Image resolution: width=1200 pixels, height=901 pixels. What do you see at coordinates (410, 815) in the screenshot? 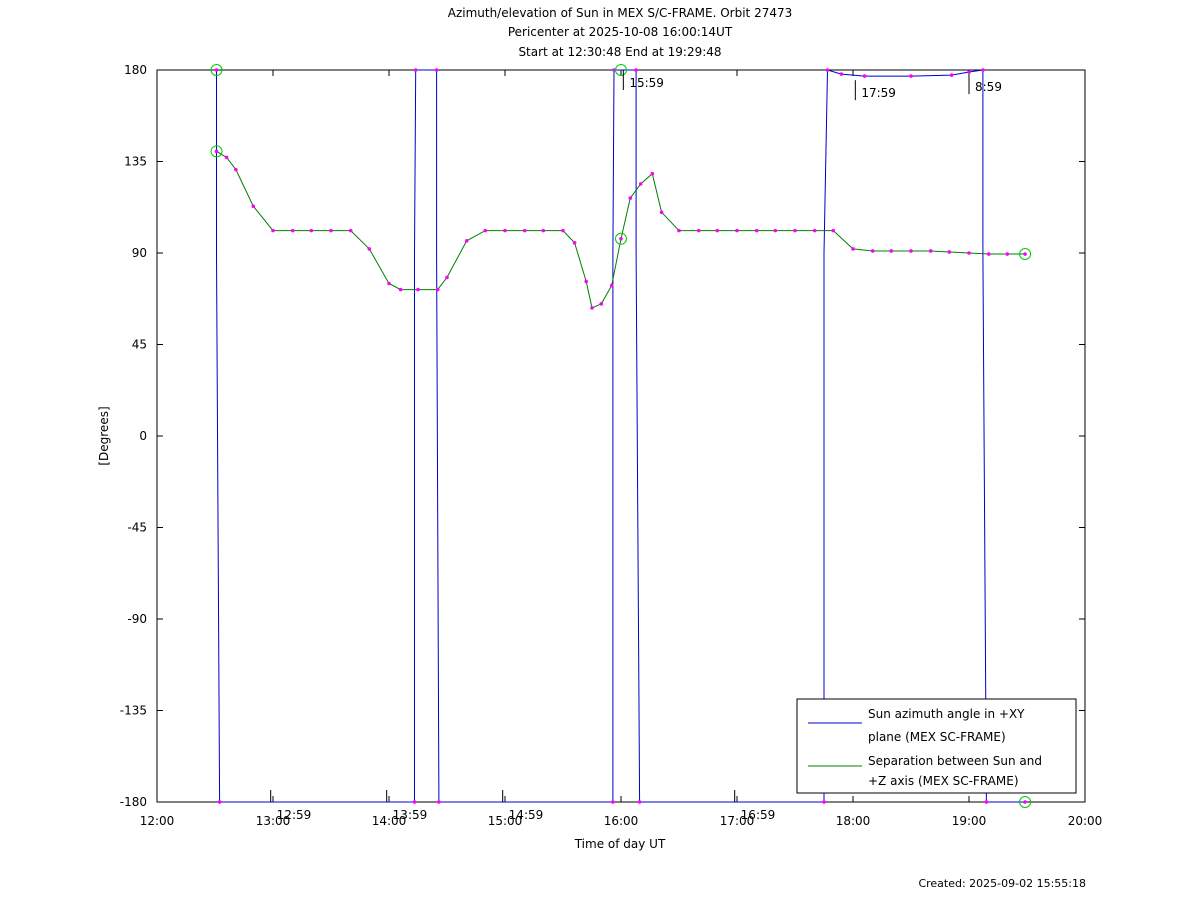
I see `hour-annotation-label: 13:59` at bounding box center [410, 815].